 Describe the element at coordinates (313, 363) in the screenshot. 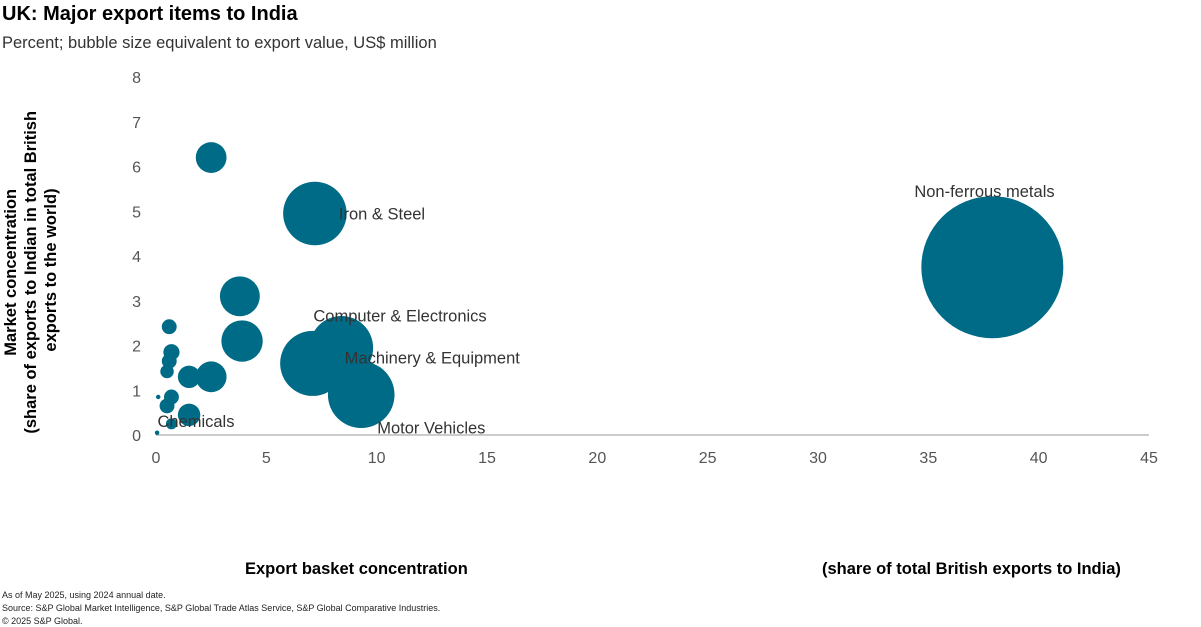

I see `bubble-machinery-equipment` at that location.